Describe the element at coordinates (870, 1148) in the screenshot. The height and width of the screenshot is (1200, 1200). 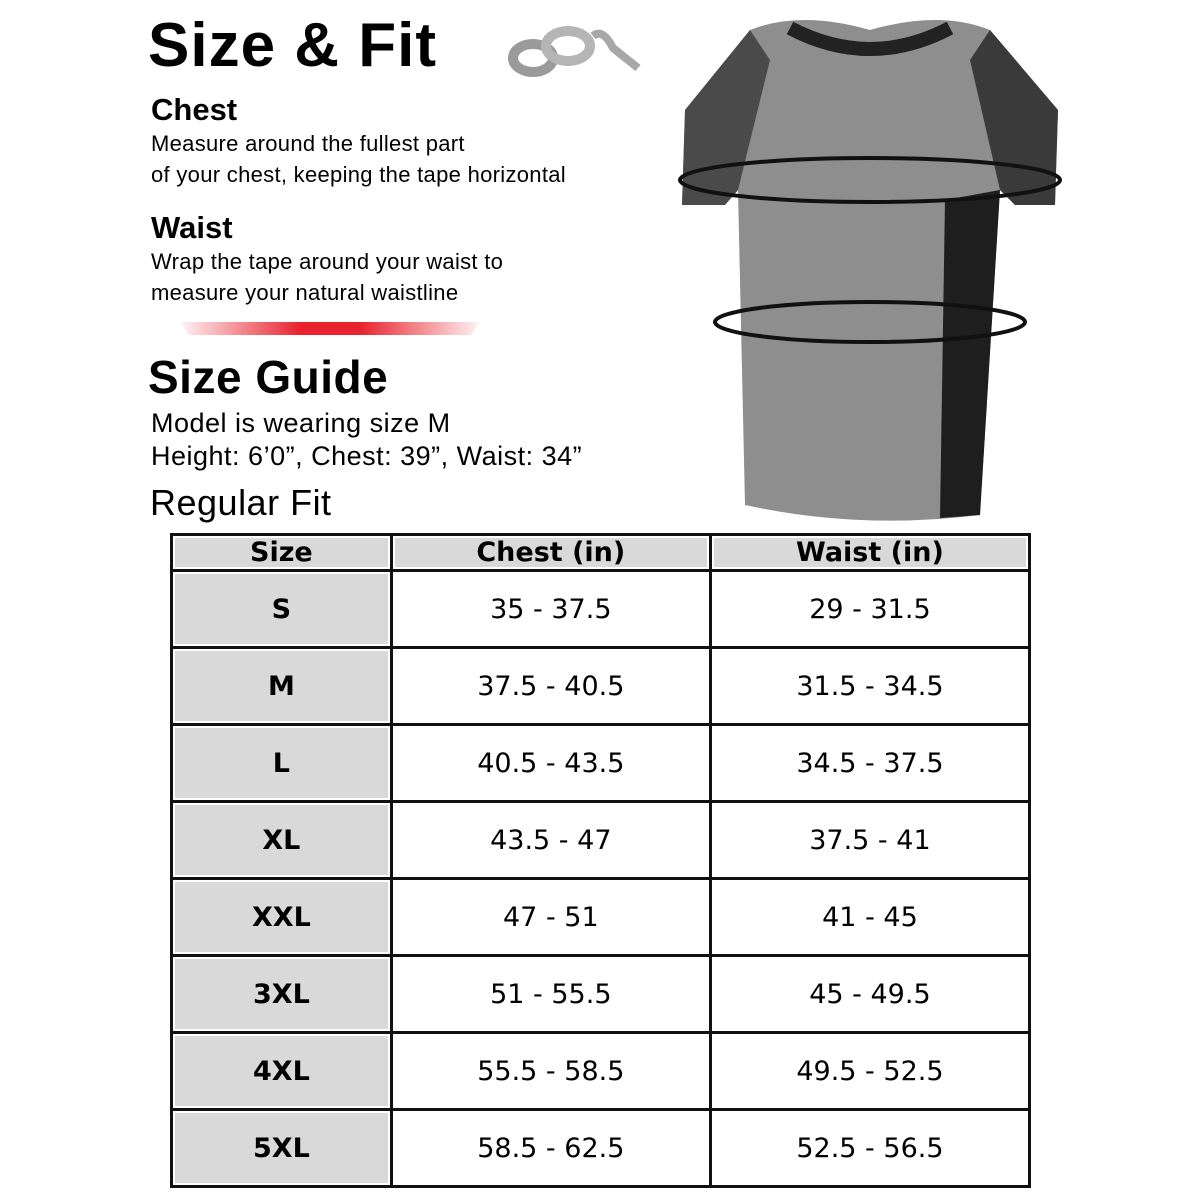
I see `cell-waist: 52.5 - 56.5` at that location.